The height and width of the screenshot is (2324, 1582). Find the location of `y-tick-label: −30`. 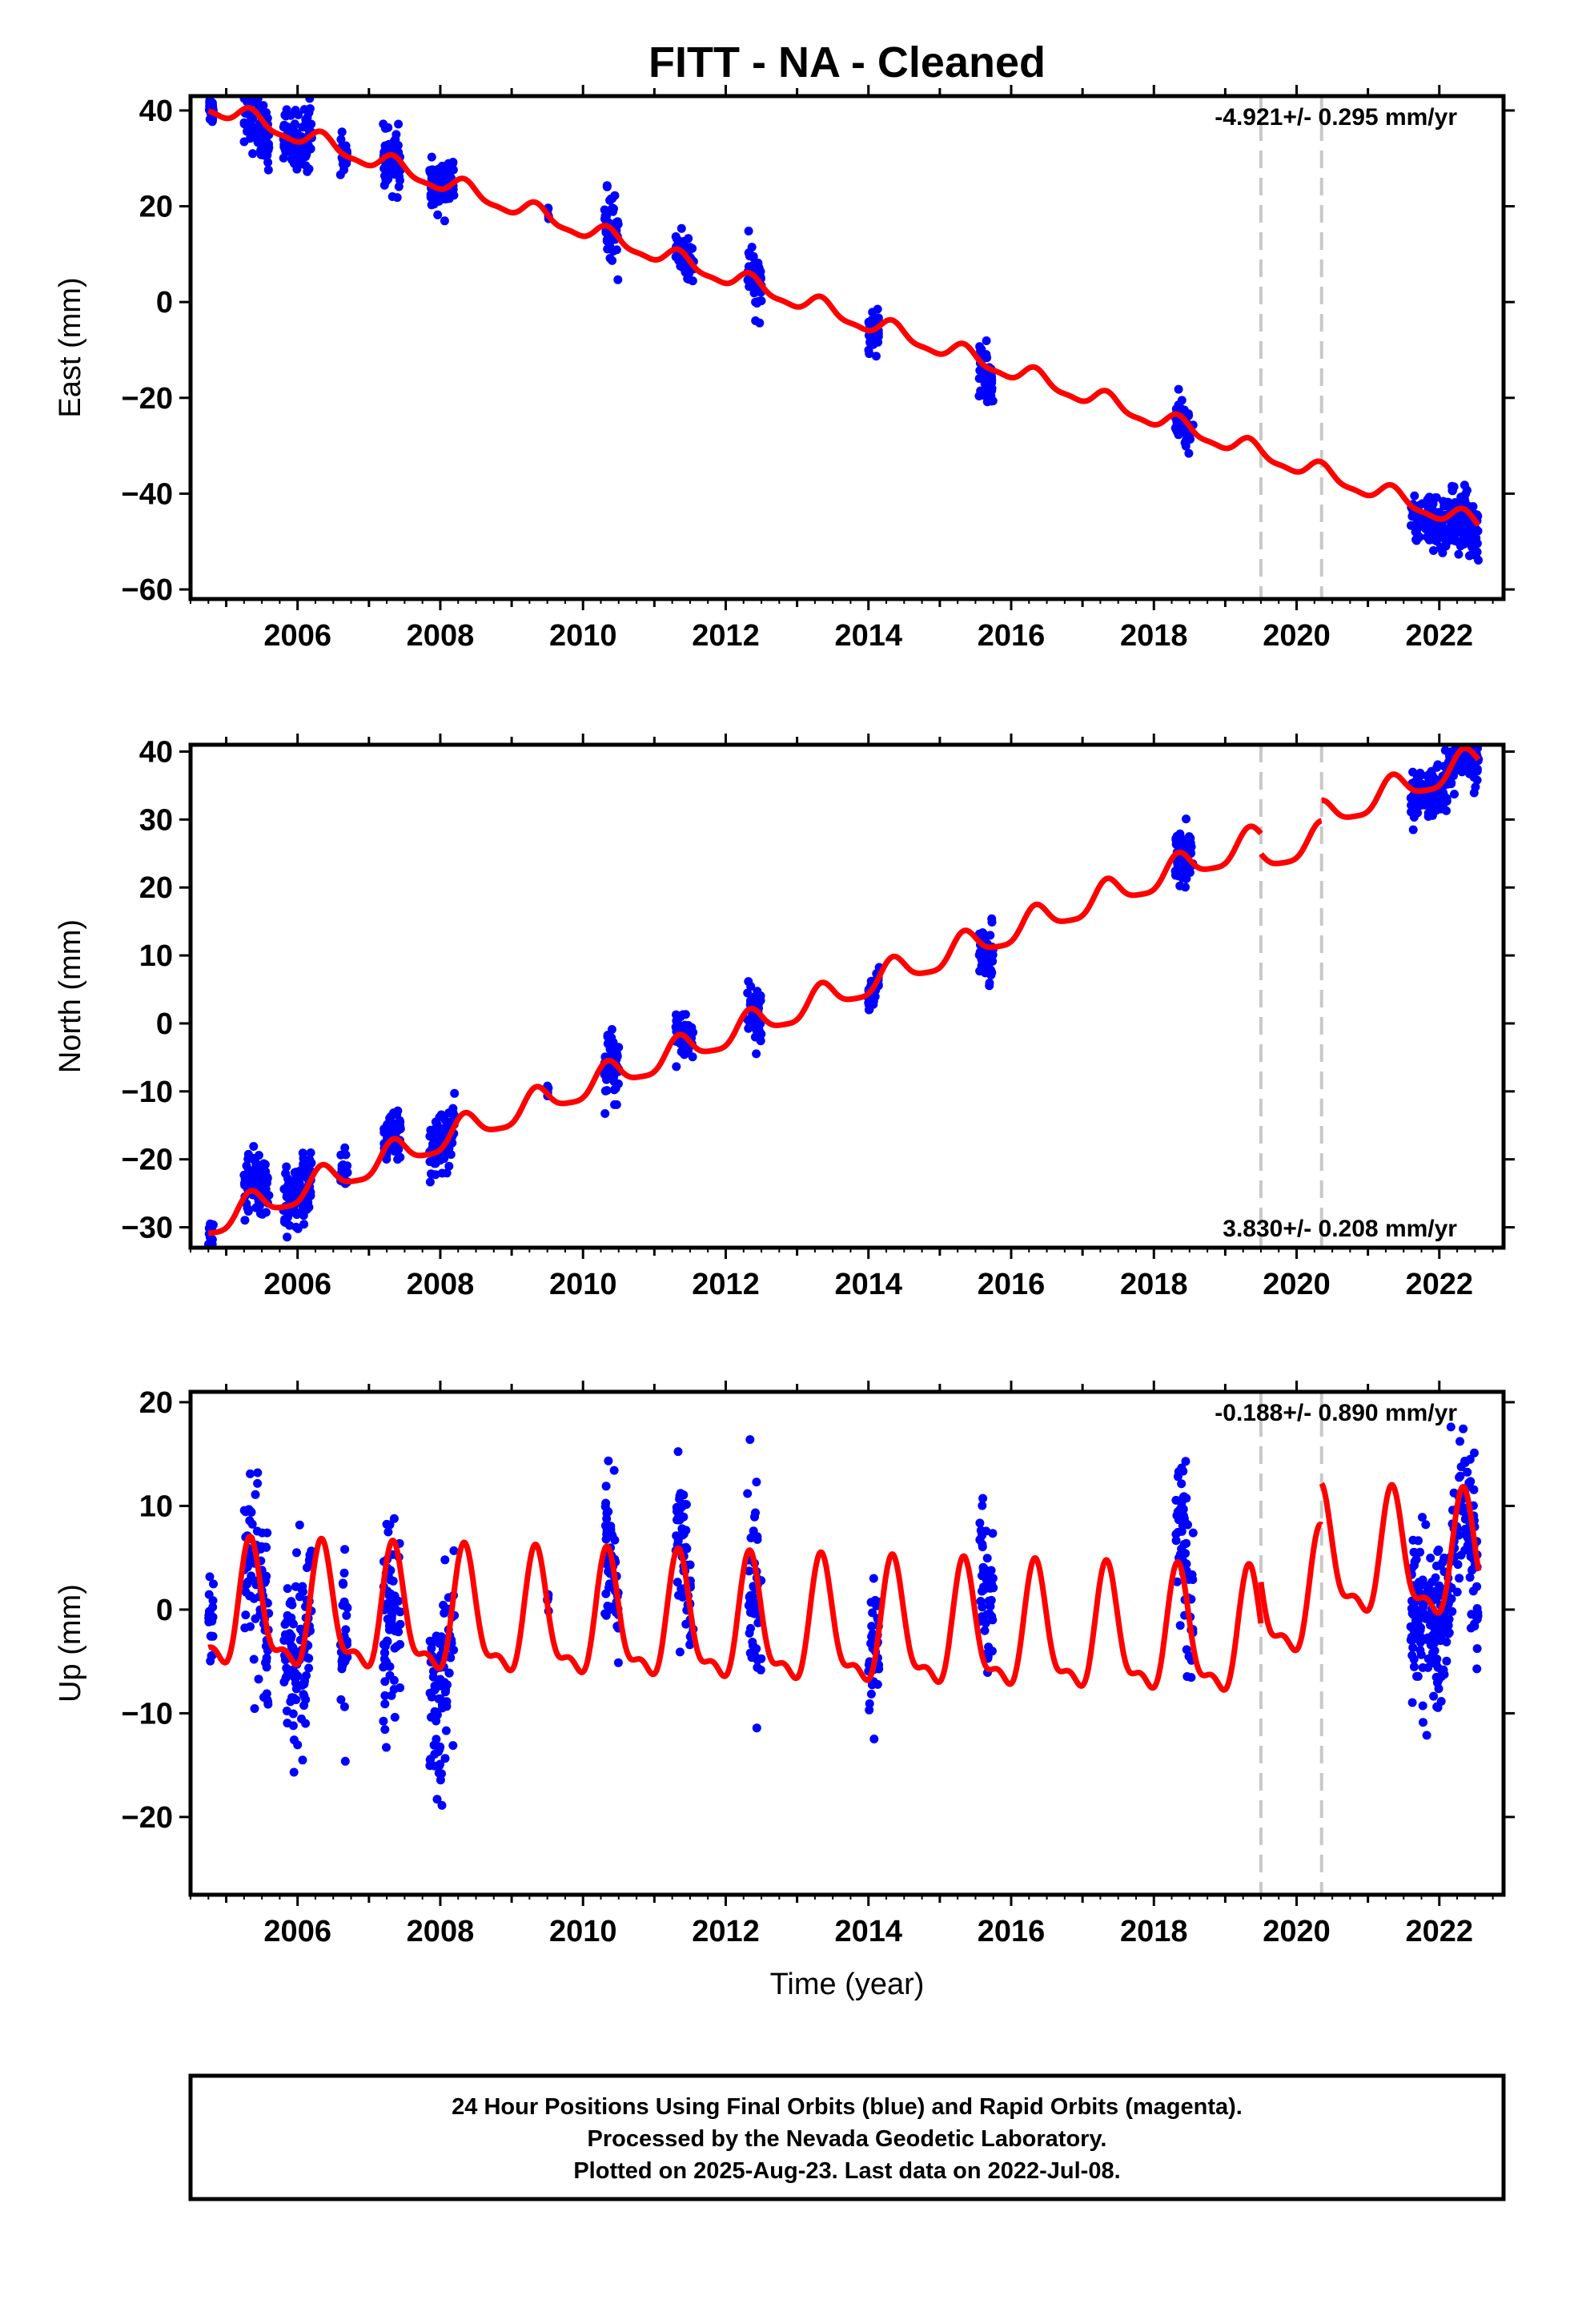

y-tick-label: −30 is located at coordinates (147, 1228).